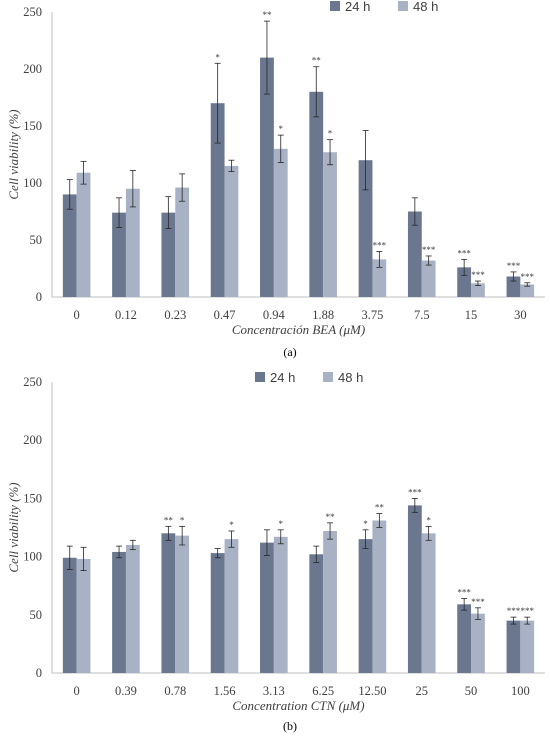  I want to click on x-axis-title: Concentración BEA (μM), so click(298, 329).